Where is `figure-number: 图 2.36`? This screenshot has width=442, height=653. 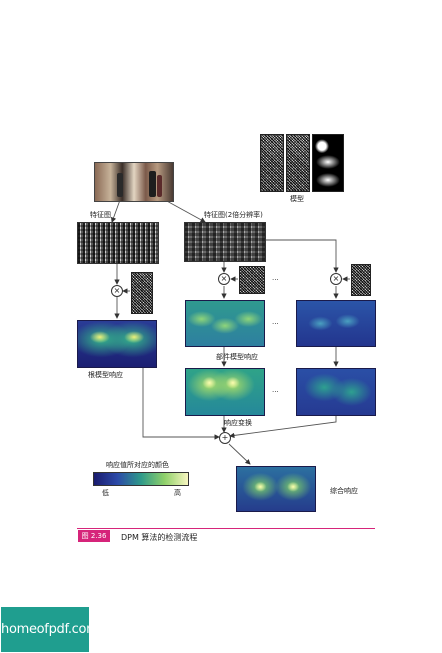
figure-number: 图 2.36 is located at coordinates (94, 536).